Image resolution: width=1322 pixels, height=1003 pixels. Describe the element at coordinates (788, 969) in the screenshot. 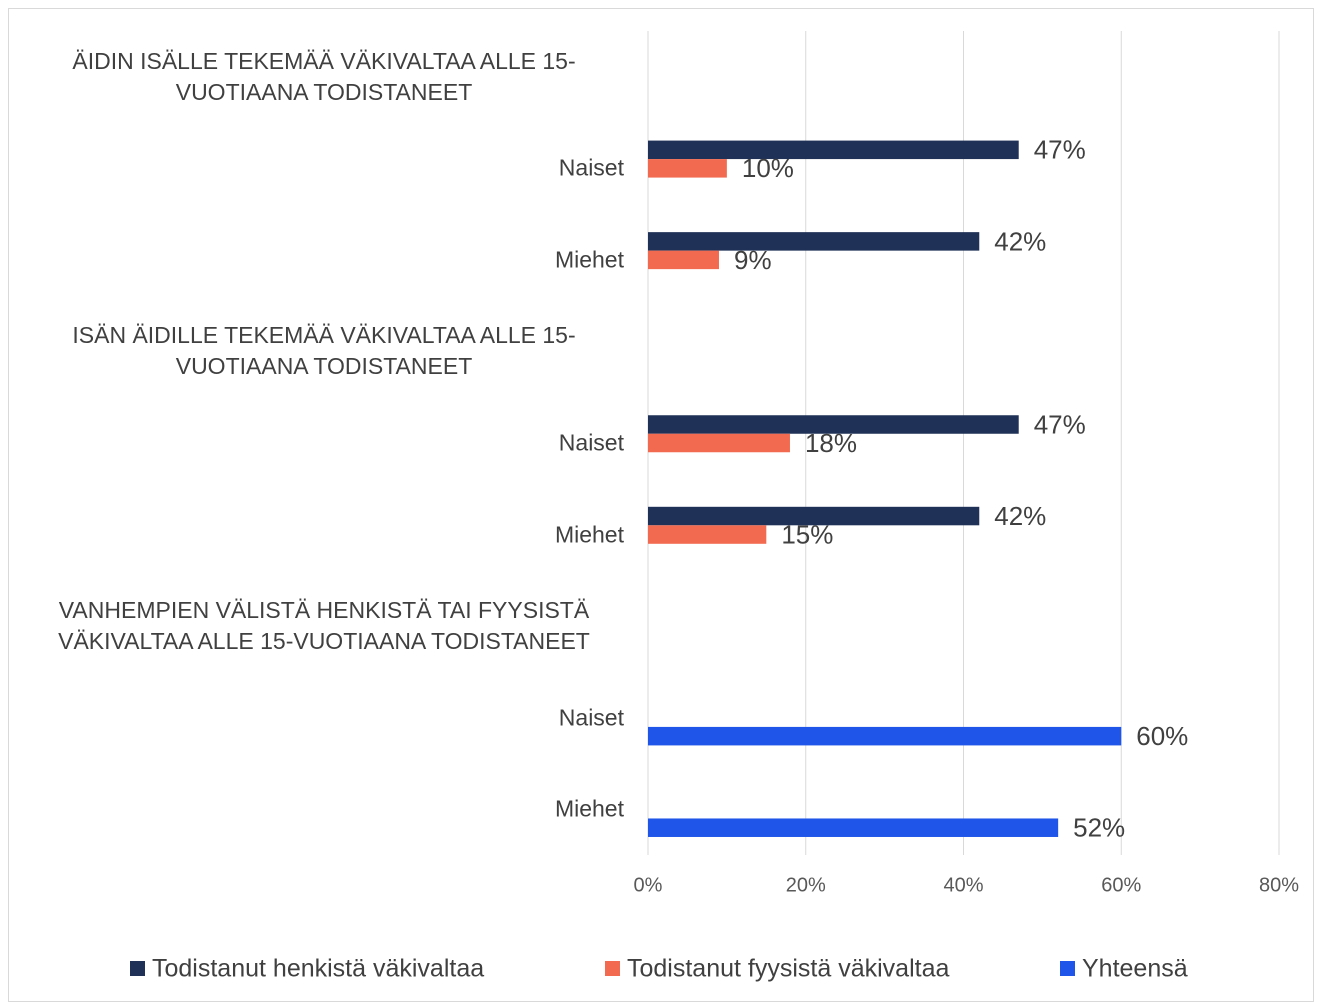

I see `legend-label: Todistanut fyysistä väkivaltaa` at that location.